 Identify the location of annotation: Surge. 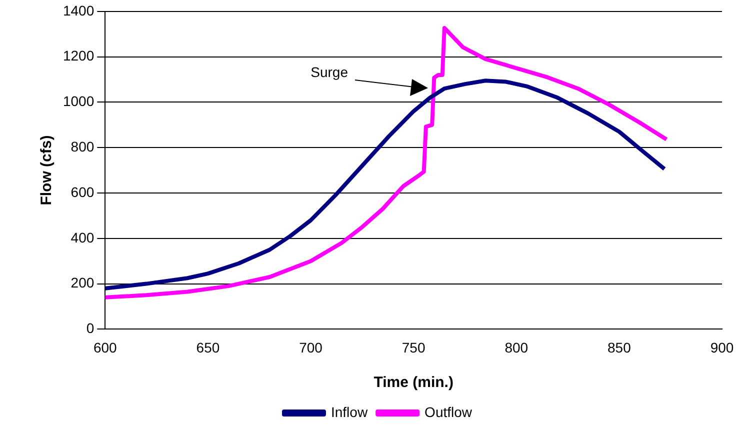
(329, 72).